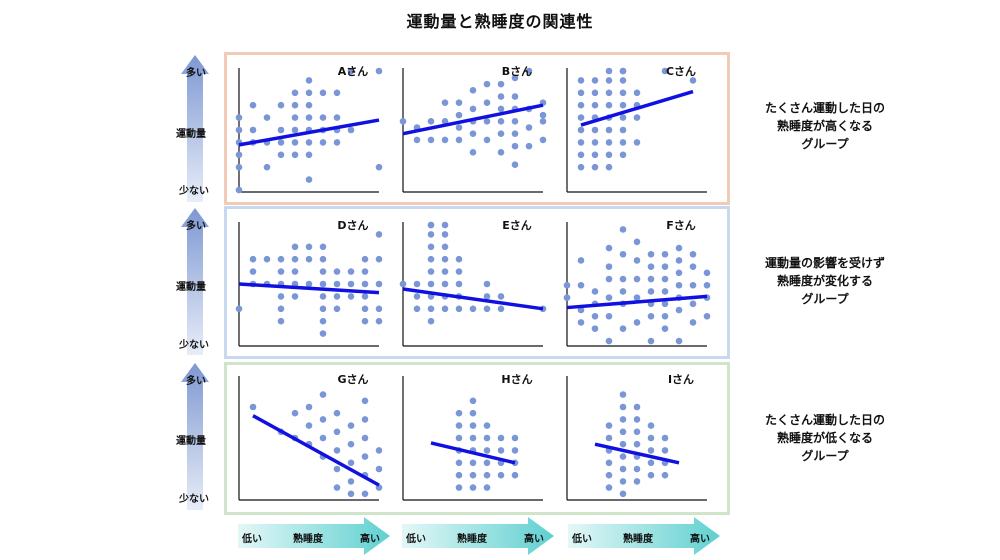 The width and height of the screenshot is (1000, 560). What do you see at coordinates (196, 226) in the screenshot?
I see `y-high-label: 多い` at bounding box center [196, 226].